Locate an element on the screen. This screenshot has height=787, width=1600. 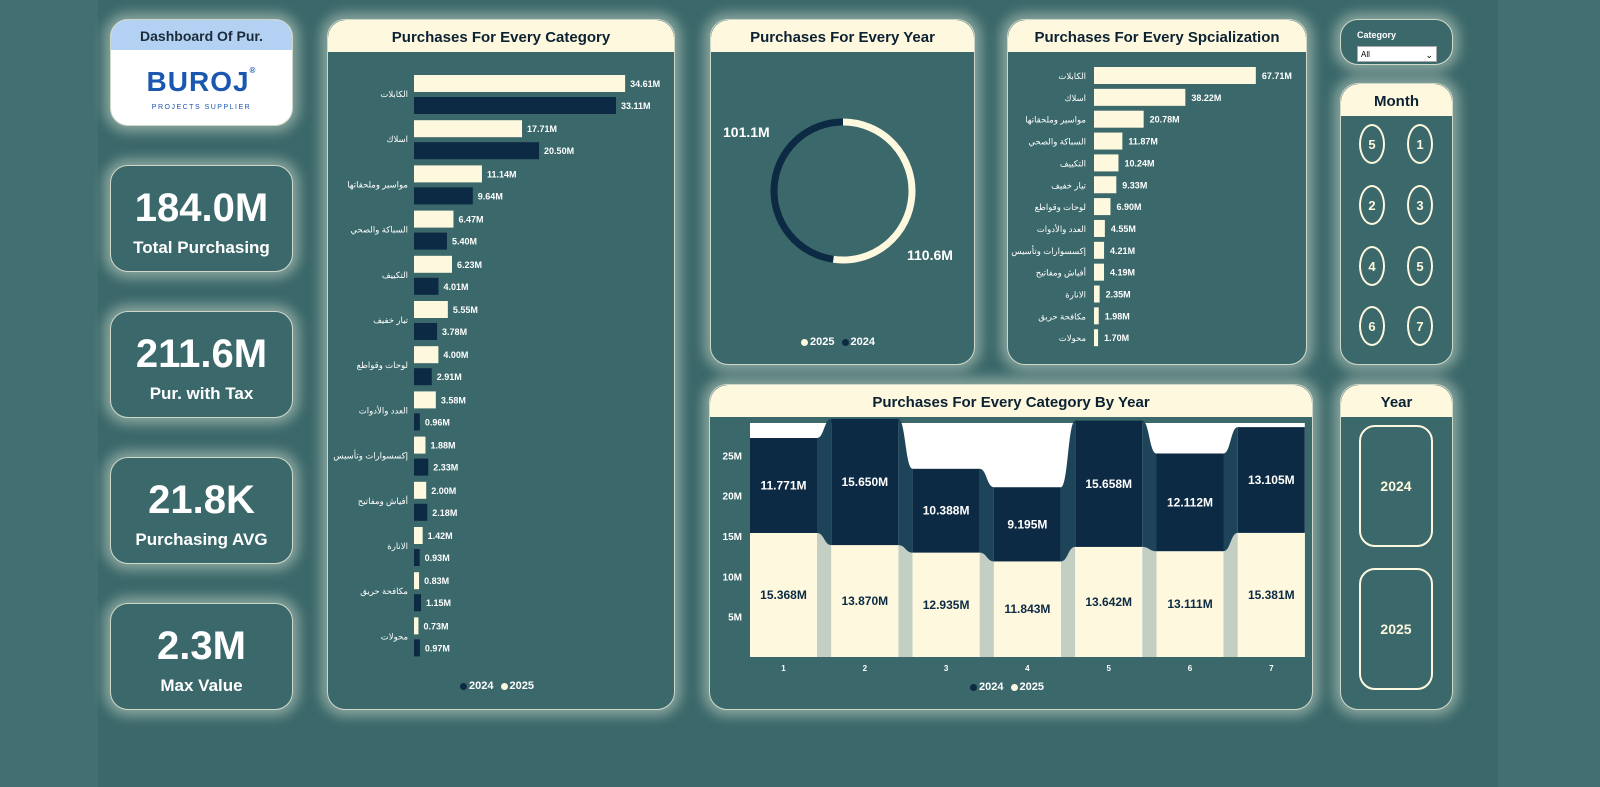
month-button-label: 3 is located at coordinates (1420, 205).